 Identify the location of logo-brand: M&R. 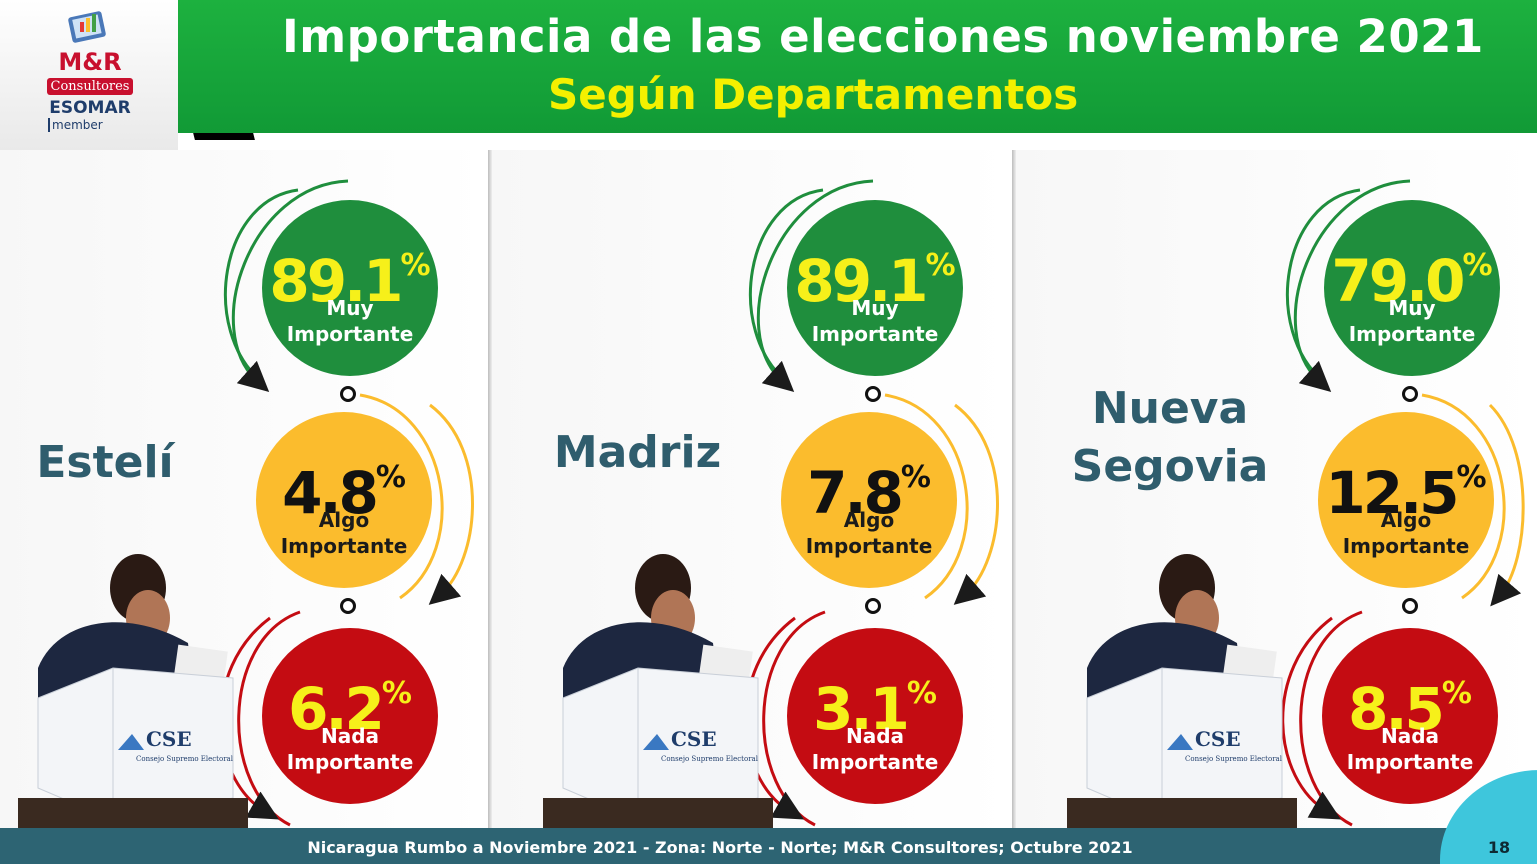
(90, 62).